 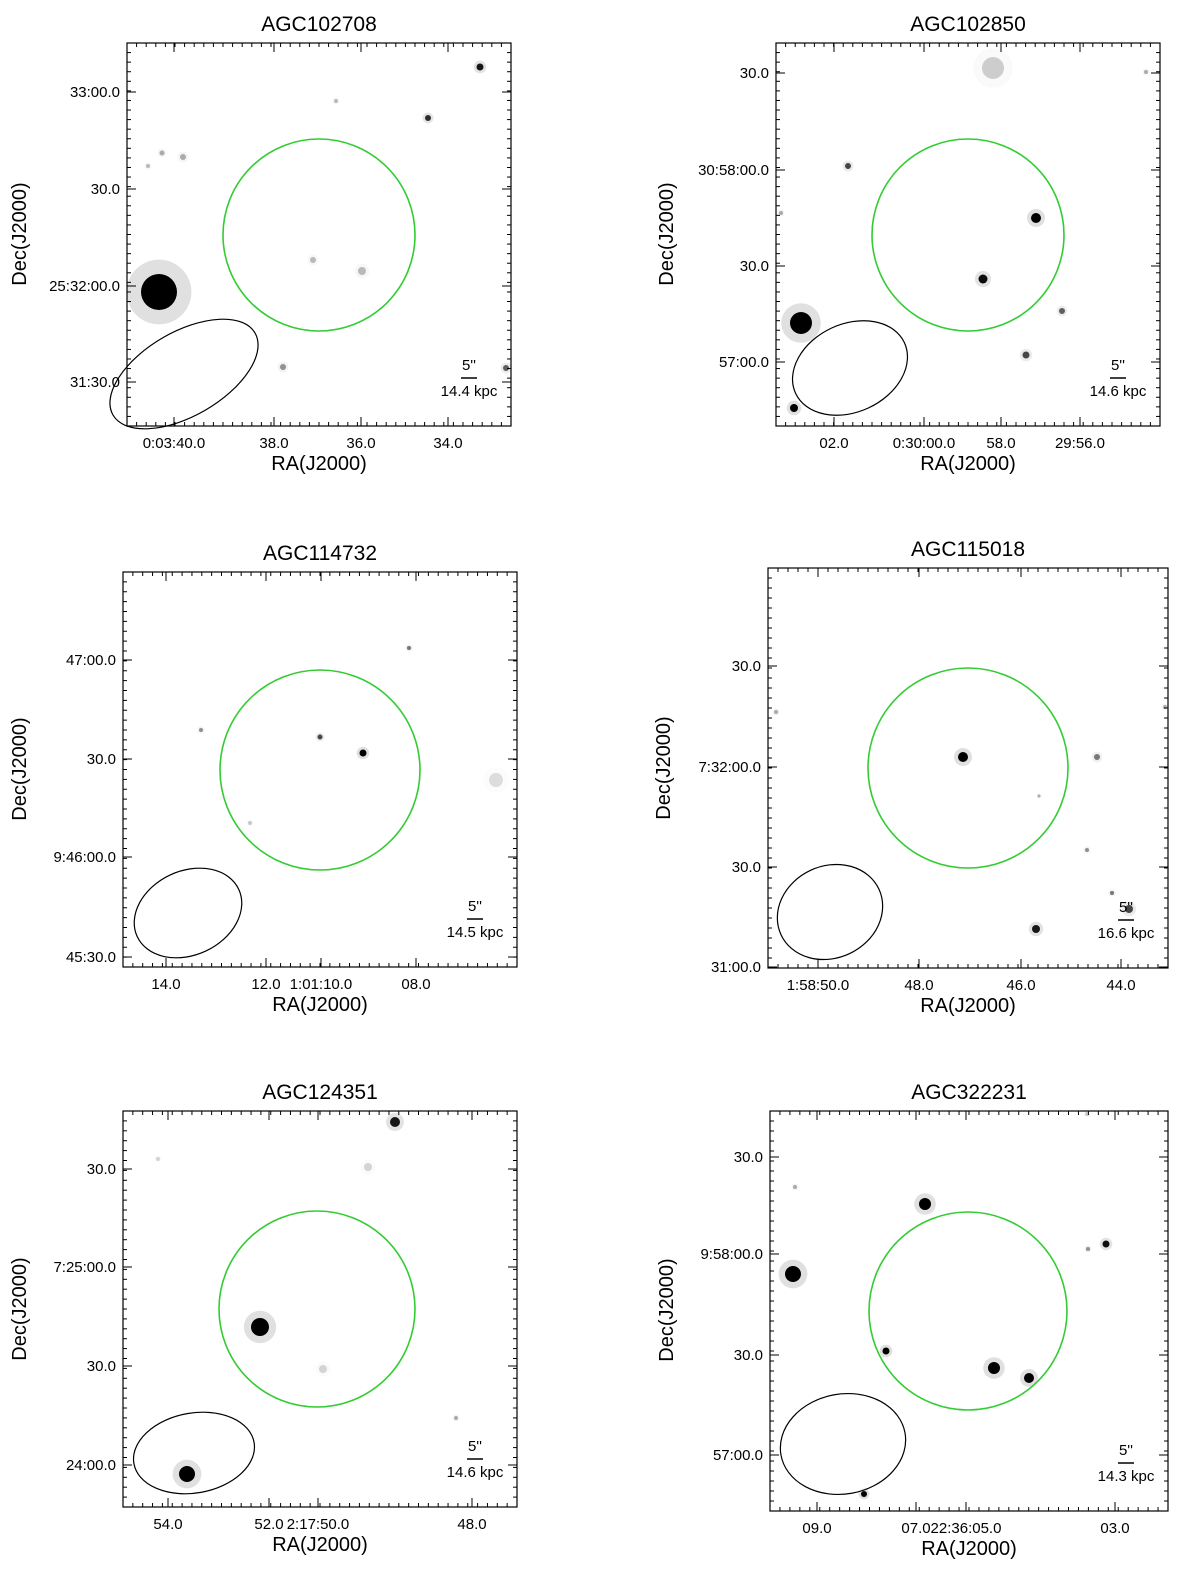 I want to click on y-tick-label: 9:46:00.0, so click(x=84, y=857).